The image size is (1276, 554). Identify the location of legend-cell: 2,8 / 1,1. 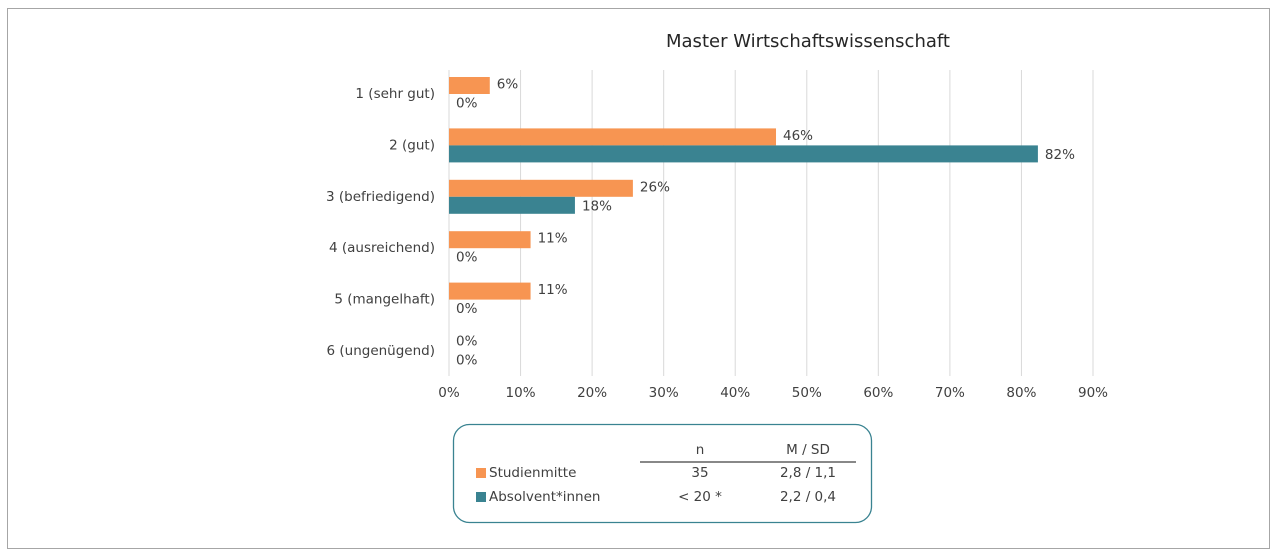
(808, 473).